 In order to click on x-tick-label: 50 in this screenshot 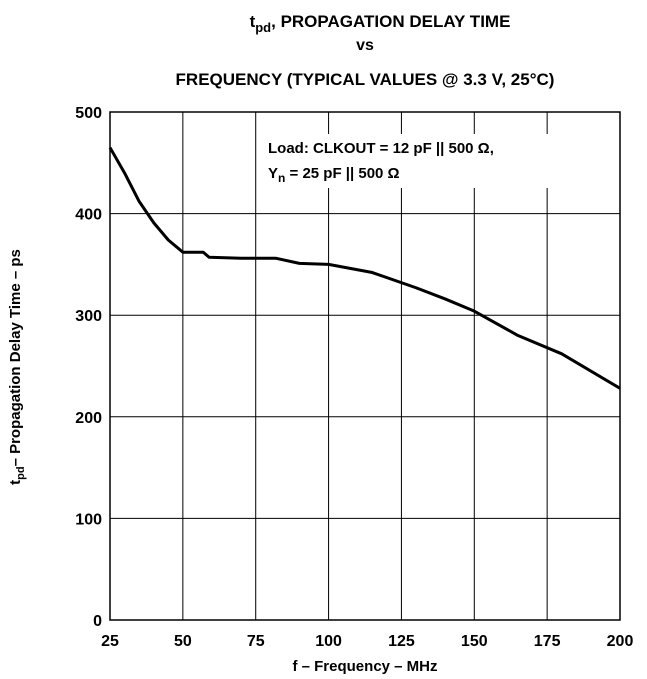, I will do `click(183, 641)`.